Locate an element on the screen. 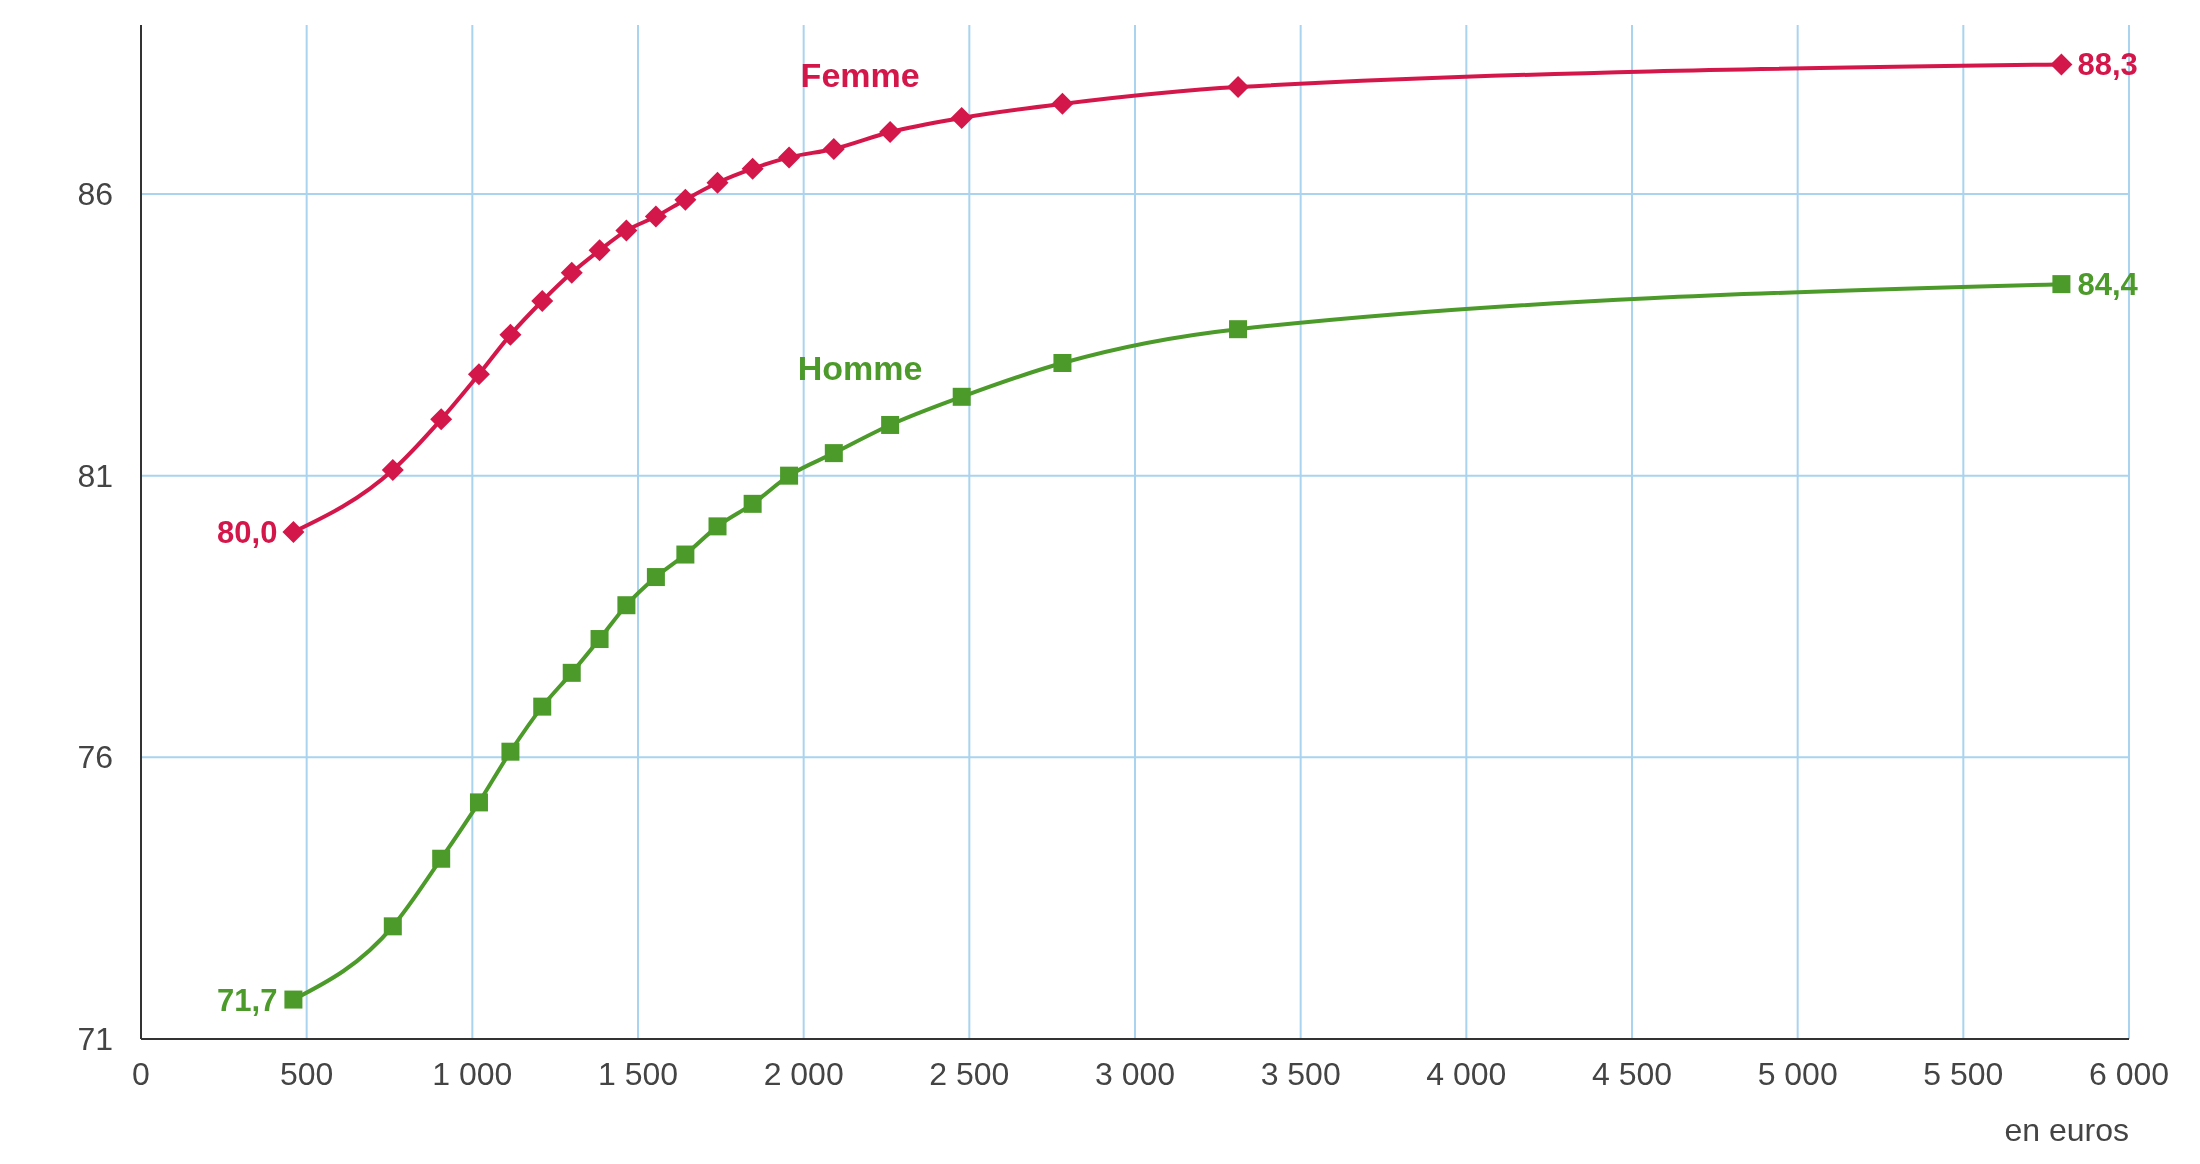 The height and width of the screenshot is (1164, 2200). data-label: 88,3 is located at coordinates (2107, 65).